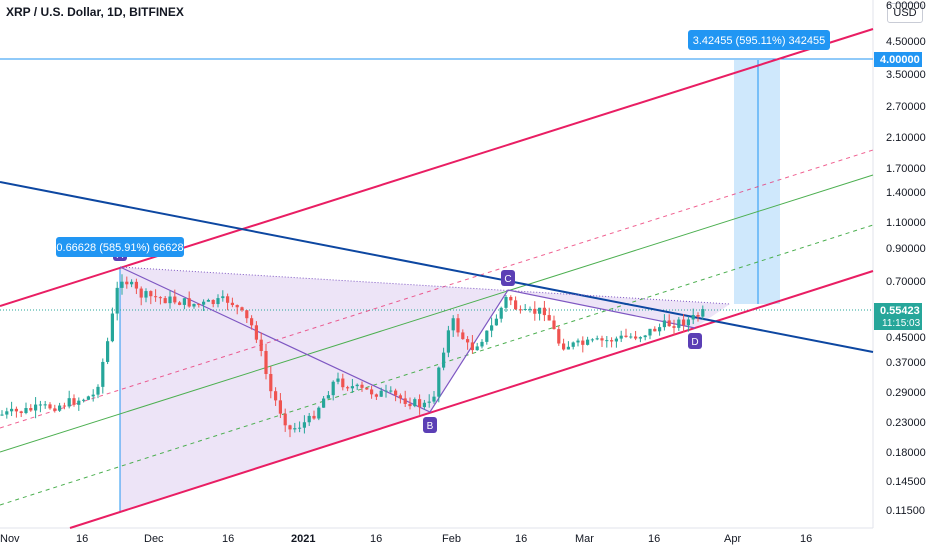 This screenshot has width=932, height=550. I want to click on point-label-c-bg, so click(508, 278).